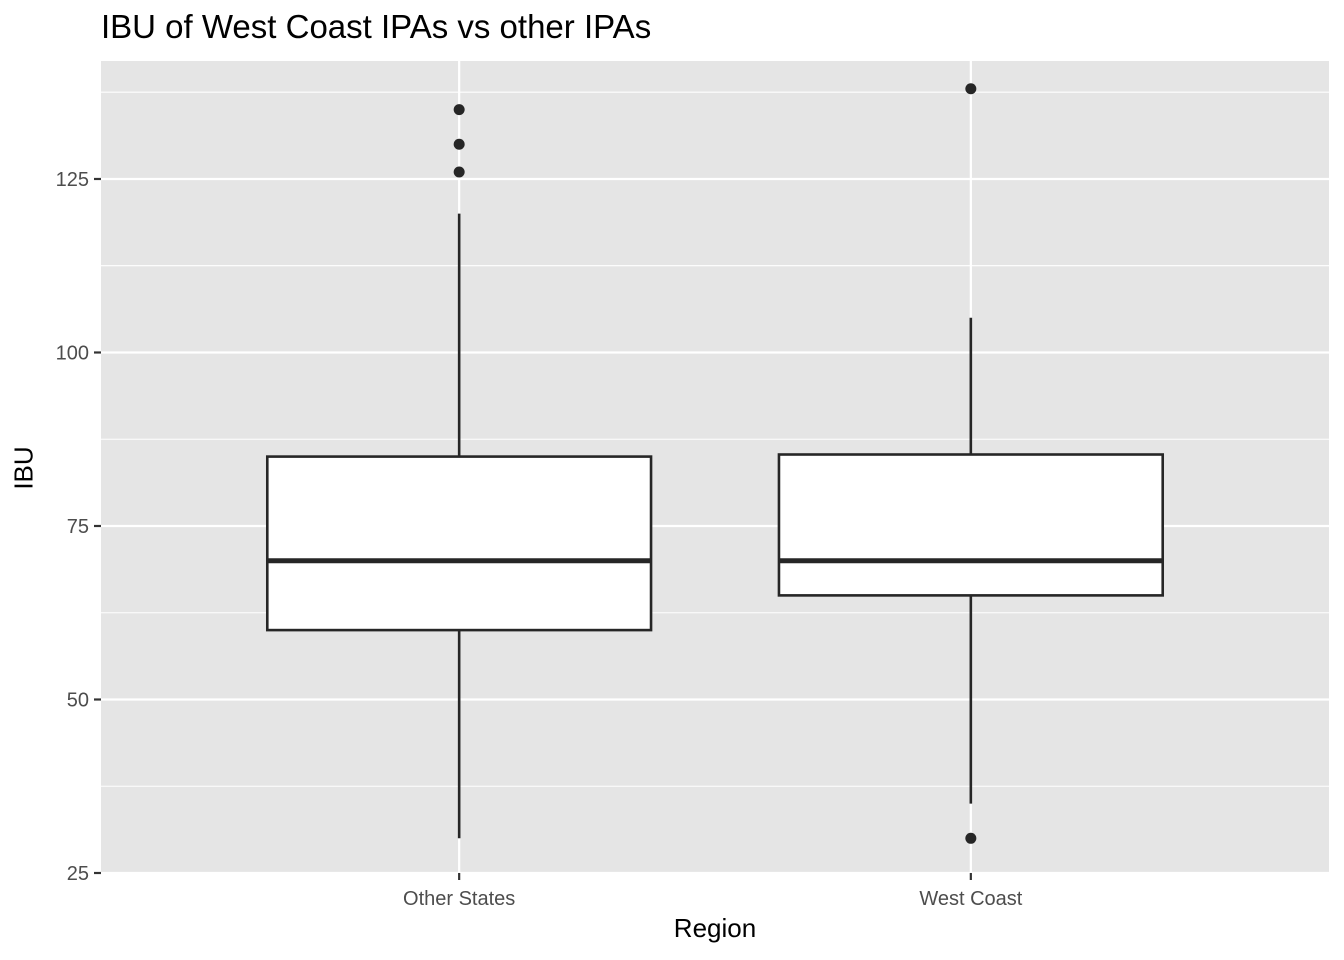 The image size is (1344, 960). Describe the element at coordinates (78, 874) in the screenshot. I see `y-tick-label: 25` at that location.